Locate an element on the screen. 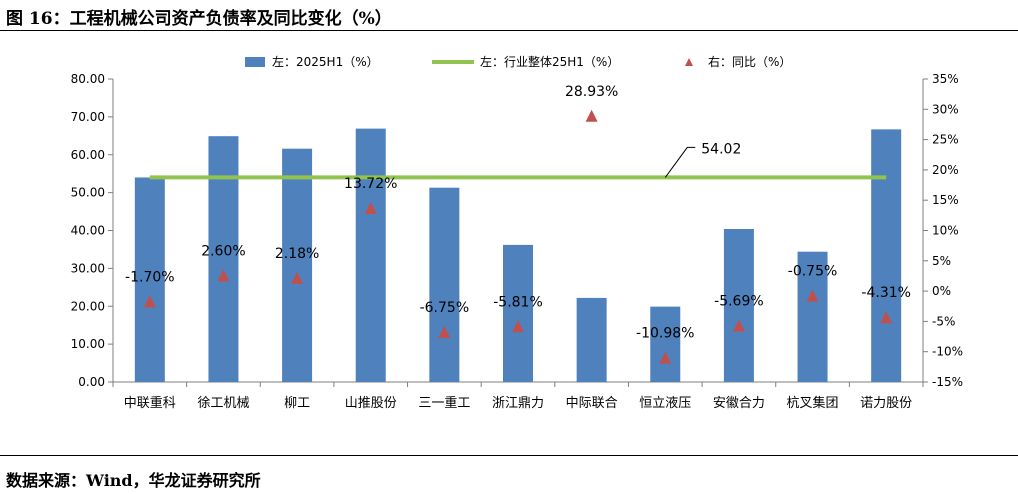  marker-label-中联重科: -1.70% is located at coordinates (150, 277).